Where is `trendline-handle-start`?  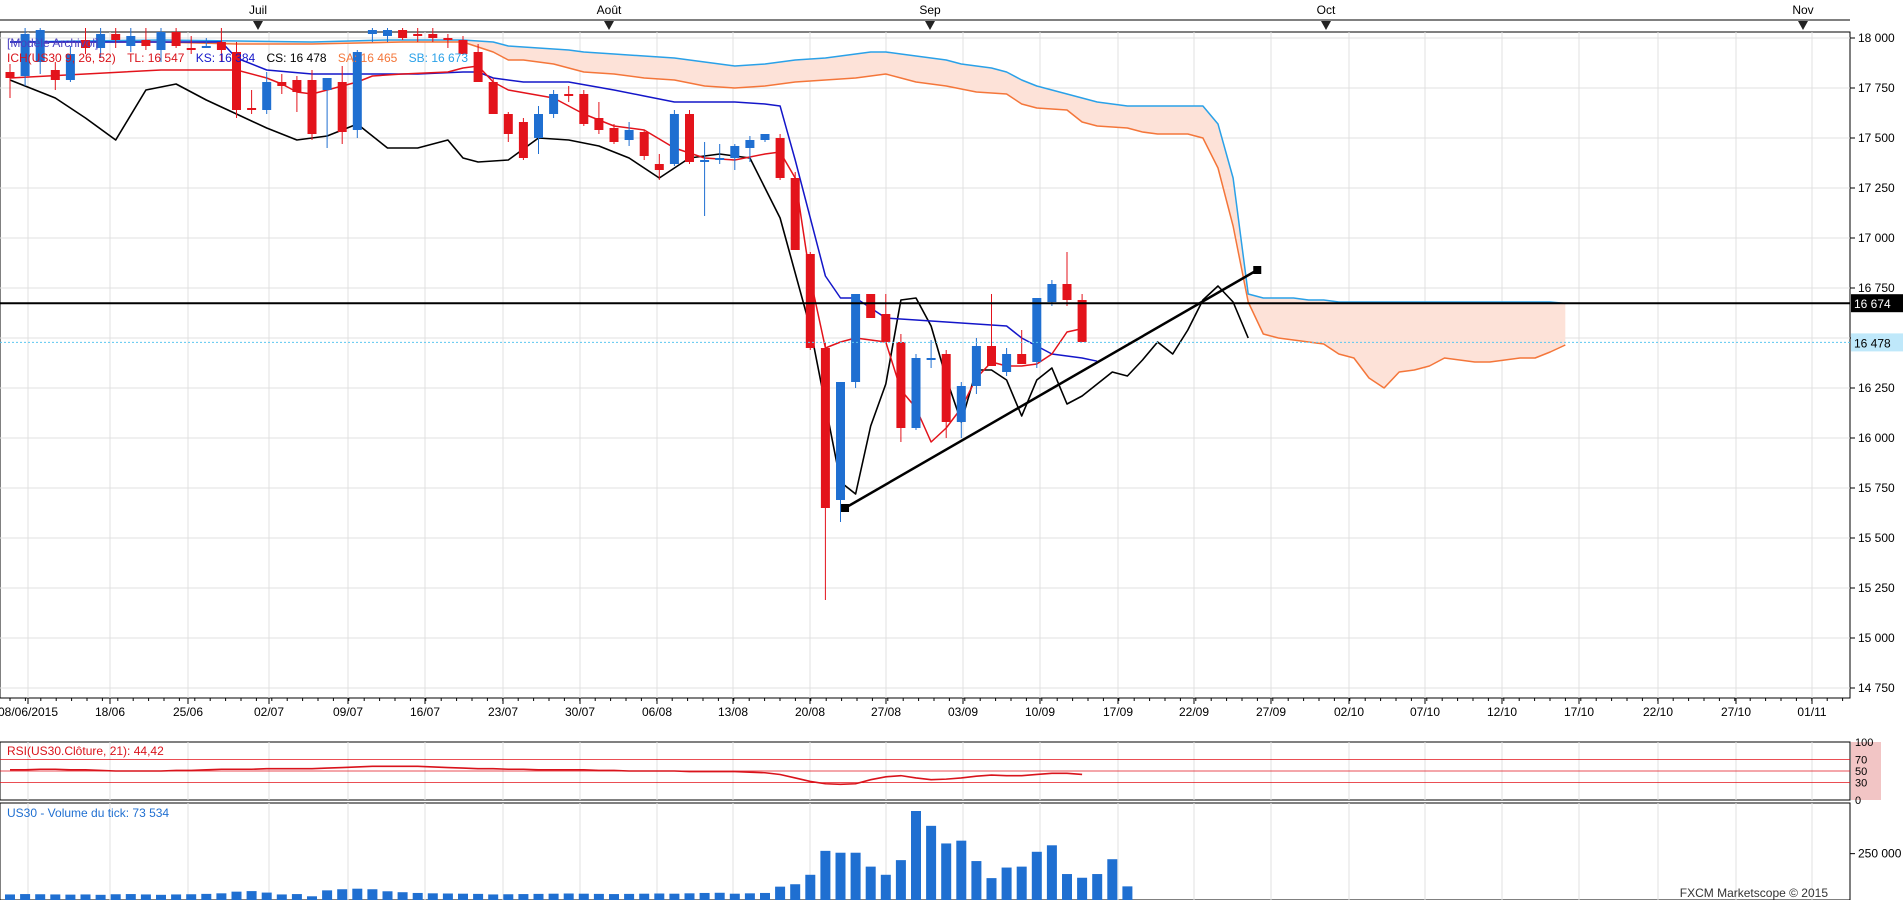
trendline-handle-start is located at coordinates (845, 508).